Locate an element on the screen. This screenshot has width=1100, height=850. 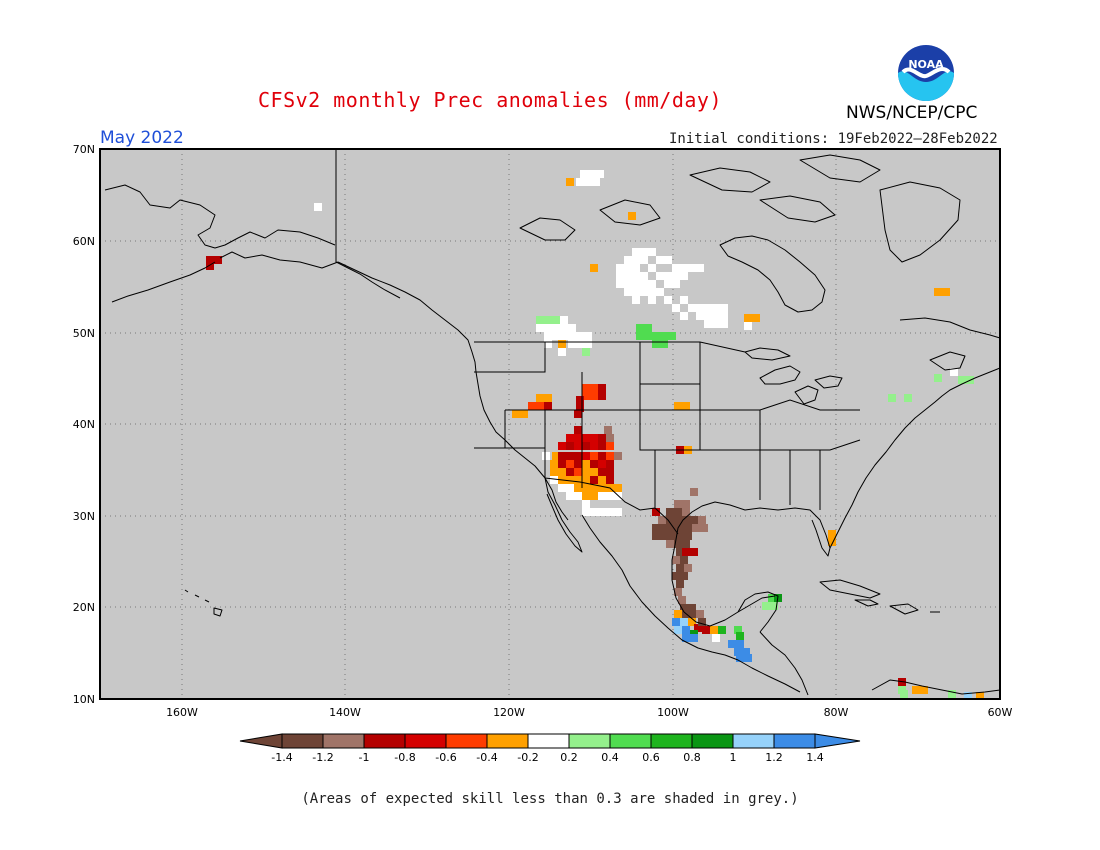
lon-label: 140W is located at coordinates (345, 712).